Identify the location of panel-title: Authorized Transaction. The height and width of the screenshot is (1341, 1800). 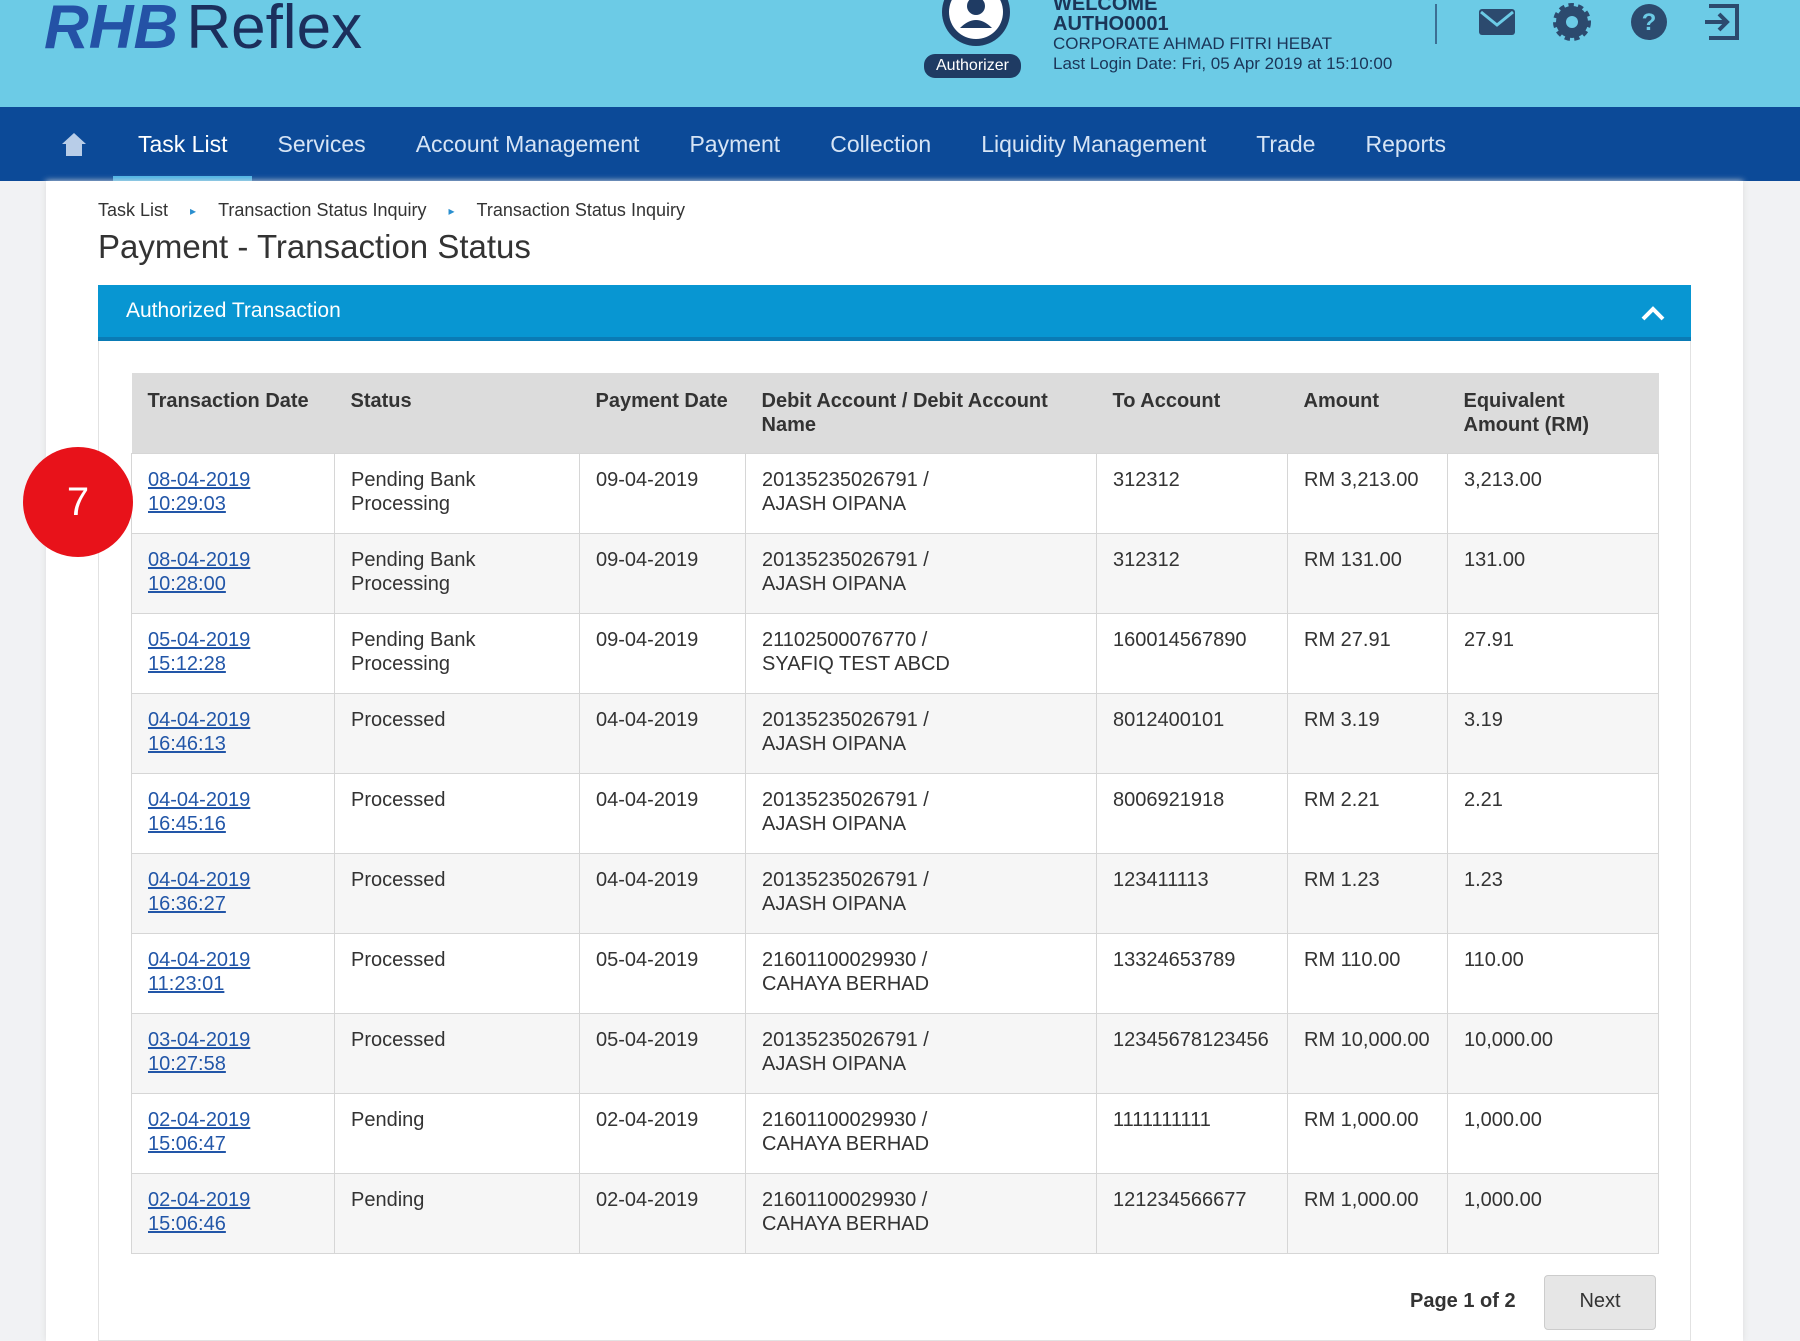
(233, 310).